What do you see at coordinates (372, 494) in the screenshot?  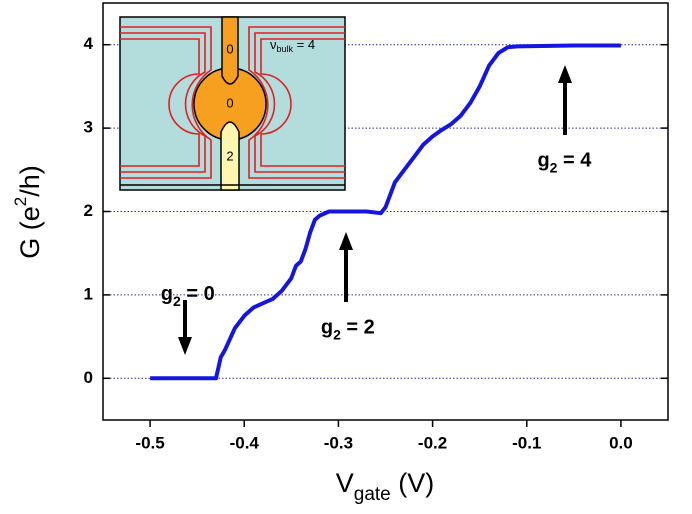 I see `x-title-sub: gate` at bounding box center [372, 494].